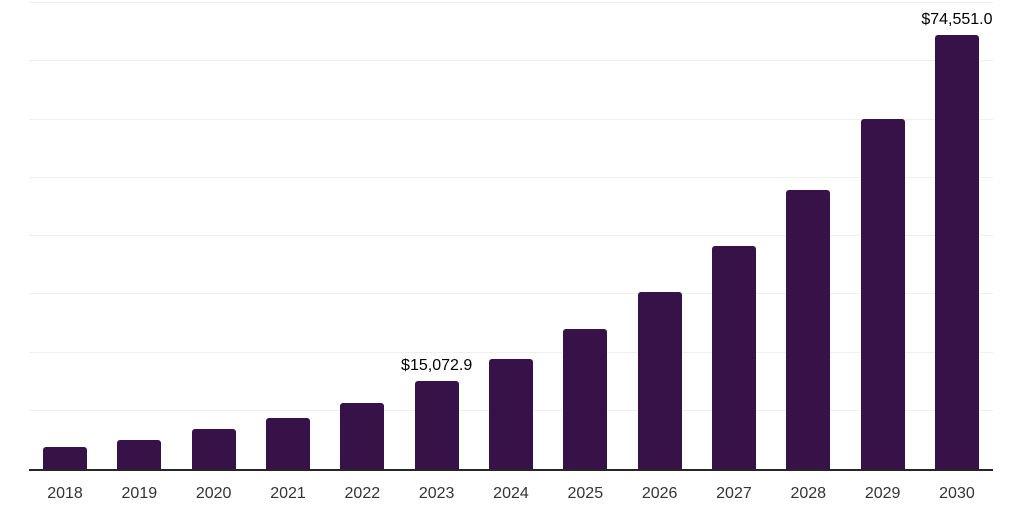 The image size is (1024, 512). Describe the element at coordinates (808, 493) in the screenshot. I see `x-tick-label: 2028` at that location.